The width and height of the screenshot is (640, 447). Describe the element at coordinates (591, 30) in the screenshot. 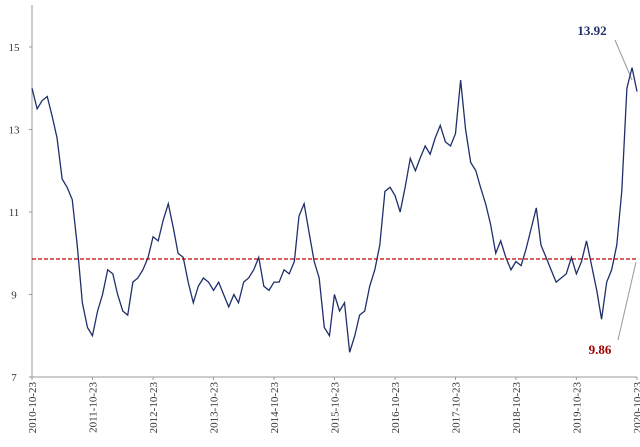

I see `last-value-label: 13.92` at that location.